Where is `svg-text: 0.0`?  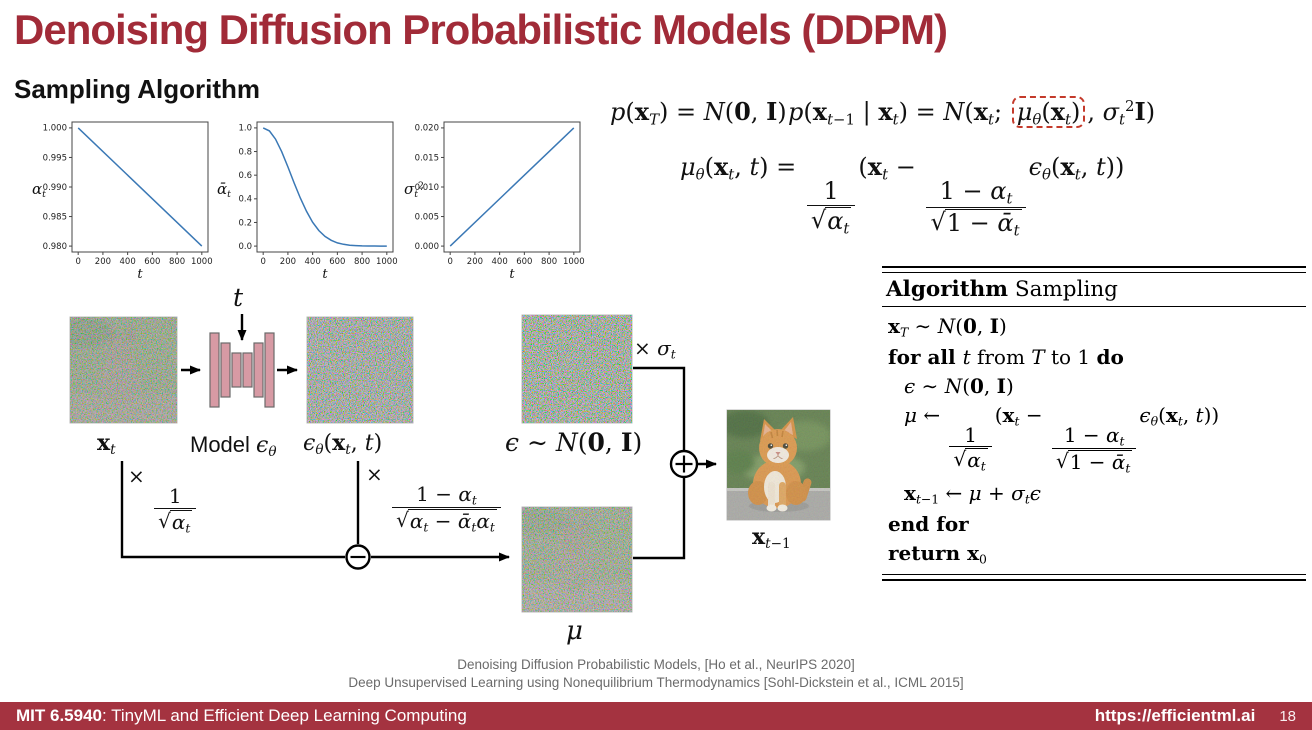 svg-text: 0.0 is located at coordinates (245, 247).